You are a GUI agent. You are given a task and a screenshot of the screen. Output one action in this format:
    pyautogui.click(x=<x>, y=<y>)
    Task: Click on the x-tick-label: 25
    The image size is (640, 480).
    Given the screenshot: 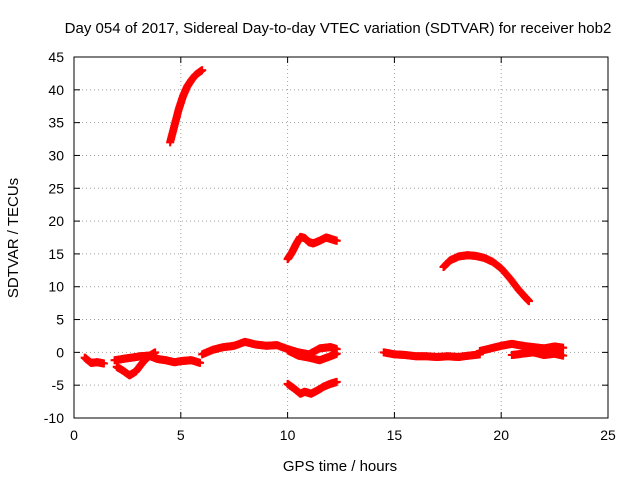 What is the action you would take?
    pyautogui.click(x=608, y=435)
    